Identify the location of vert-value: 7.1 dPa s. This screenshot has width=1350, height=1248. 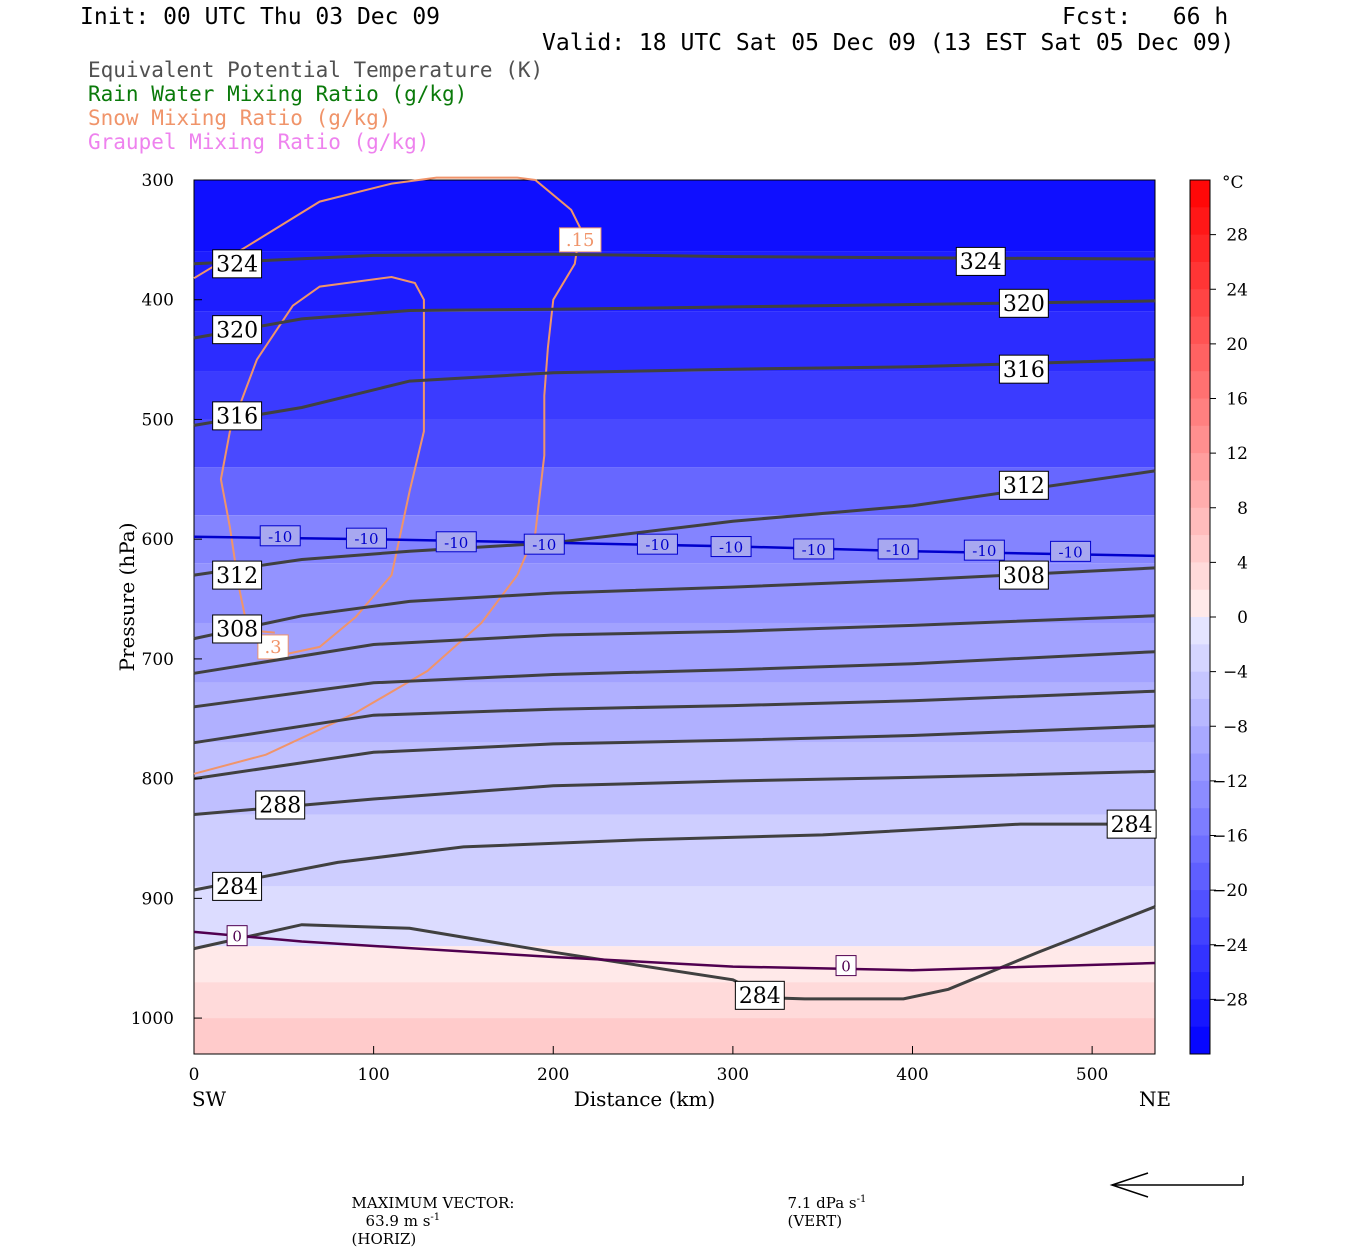
(822, 1203).